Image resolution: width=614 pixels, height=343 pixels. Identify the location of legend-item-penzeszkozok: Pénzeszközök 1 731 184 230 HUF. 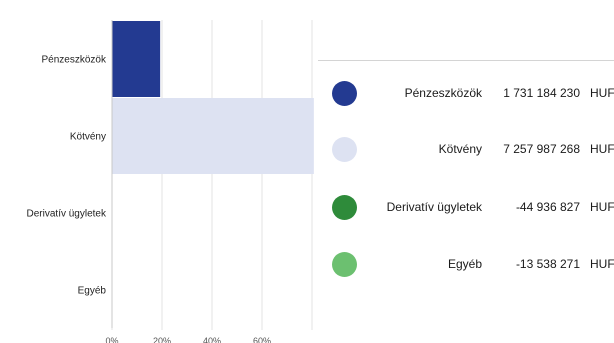
(466, 94).